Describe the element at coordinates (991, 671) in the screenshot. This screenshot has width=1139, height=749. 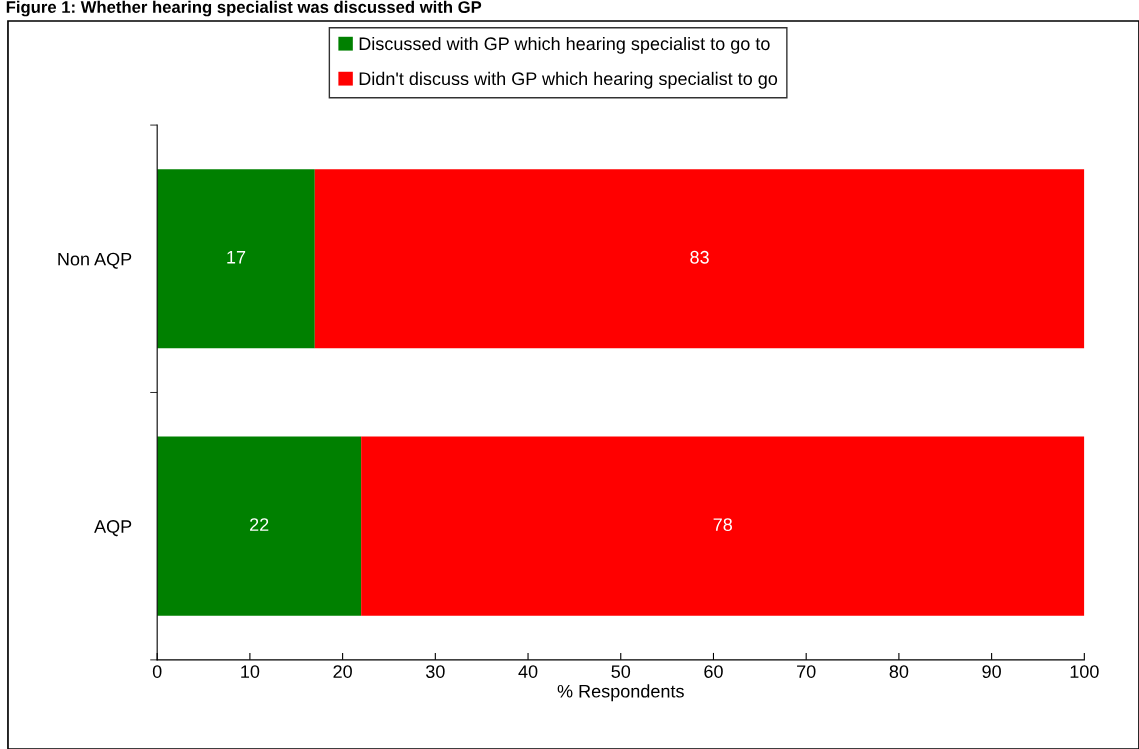
I see `x-tick-label: 90` at that location.